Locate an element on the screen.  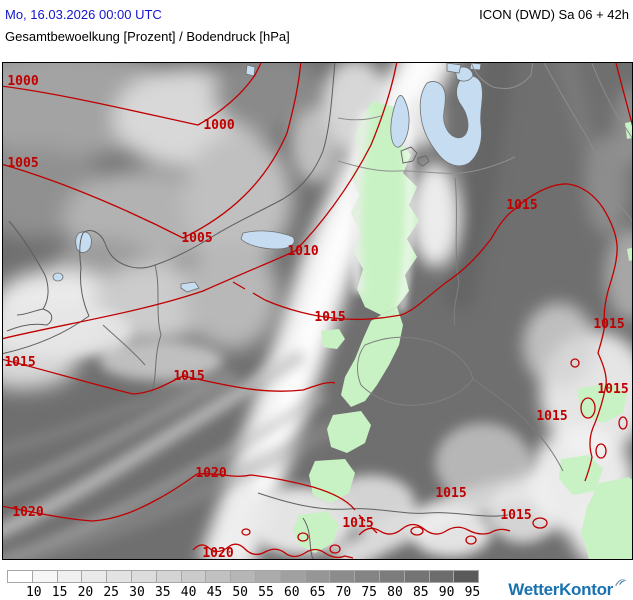
legend-tick-label: 10 is located at coordinates (33, 592).